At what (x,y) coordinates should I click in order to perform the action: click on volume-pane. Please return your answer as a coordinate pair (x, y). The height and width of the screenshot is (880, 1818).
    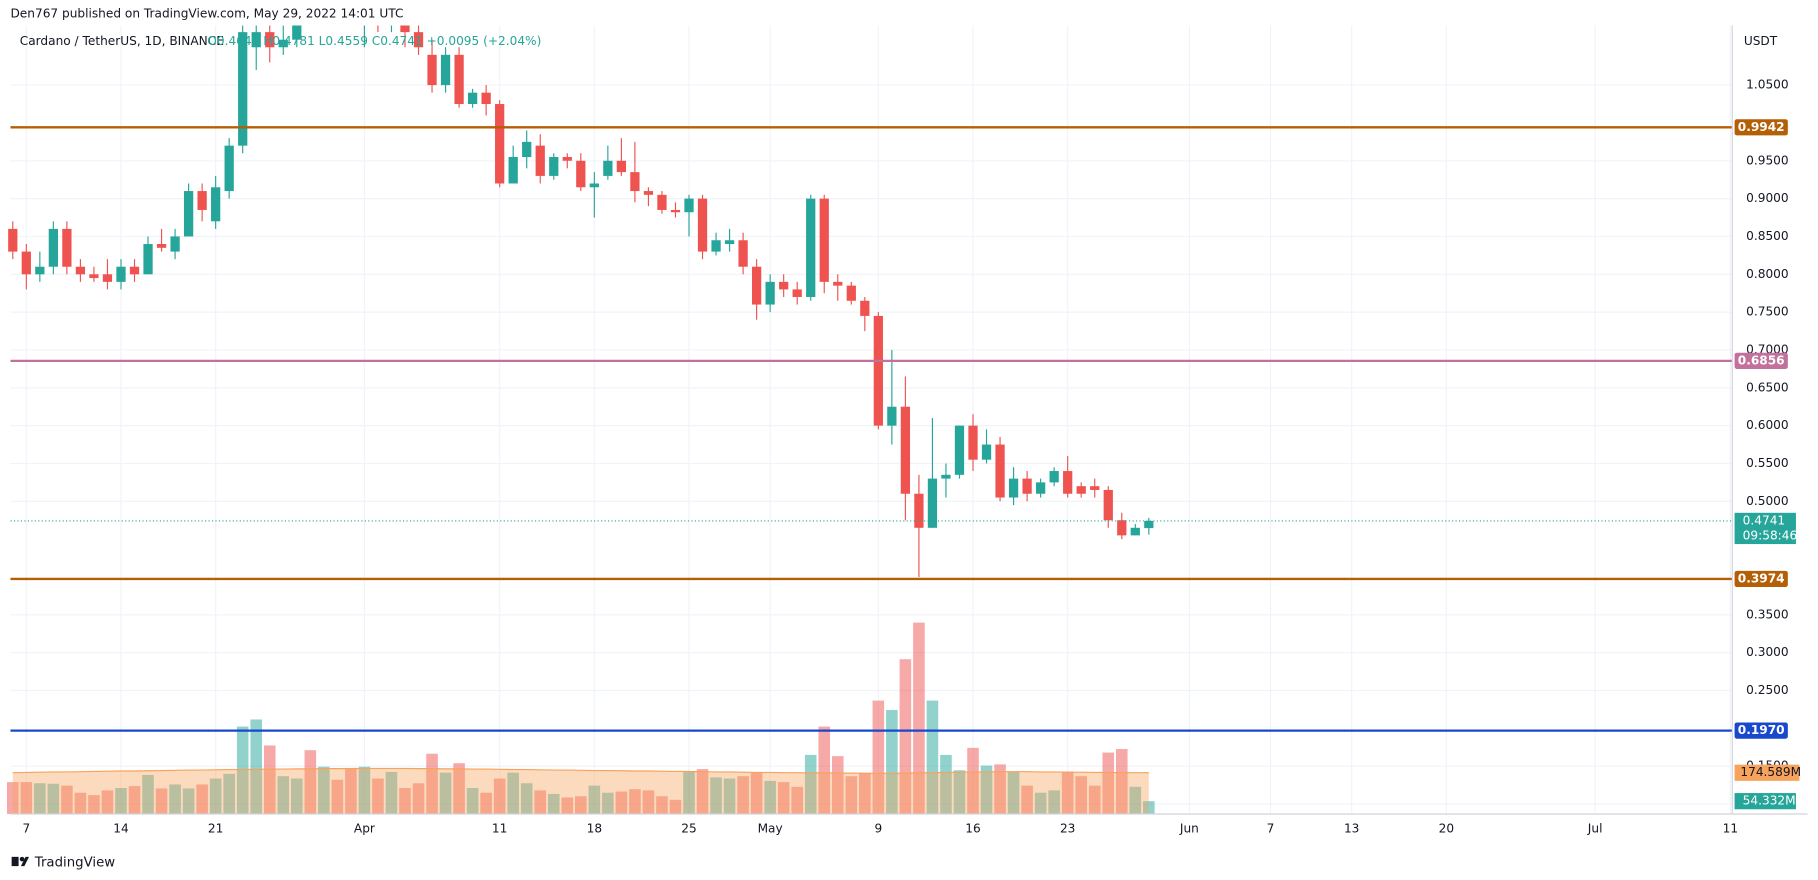
    Looking at the image, I should click on (581, 718).